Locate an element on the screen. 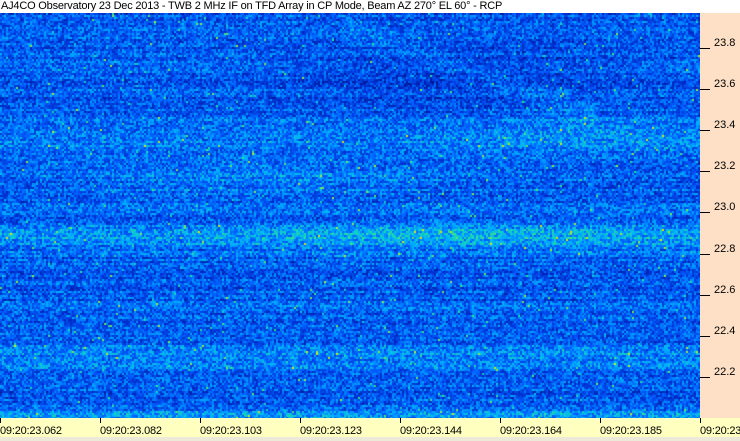  y-tick-label: 23.0 is located at coordinates (725, 207).